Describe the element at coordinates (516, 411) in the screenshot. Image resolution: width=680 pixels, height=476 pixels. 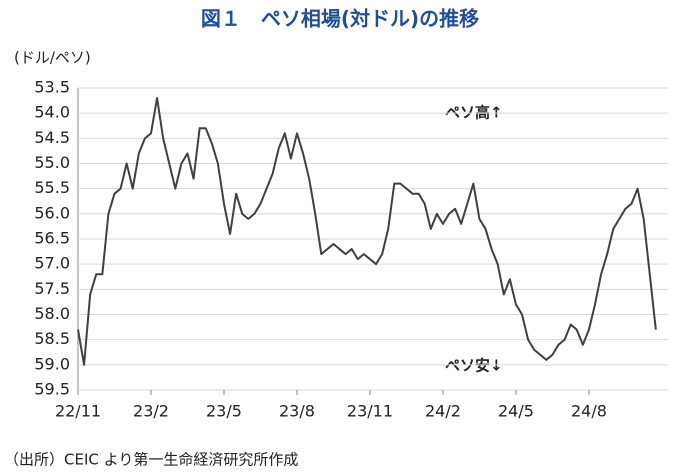
I see `x-tick-label: 24/5` at that location.